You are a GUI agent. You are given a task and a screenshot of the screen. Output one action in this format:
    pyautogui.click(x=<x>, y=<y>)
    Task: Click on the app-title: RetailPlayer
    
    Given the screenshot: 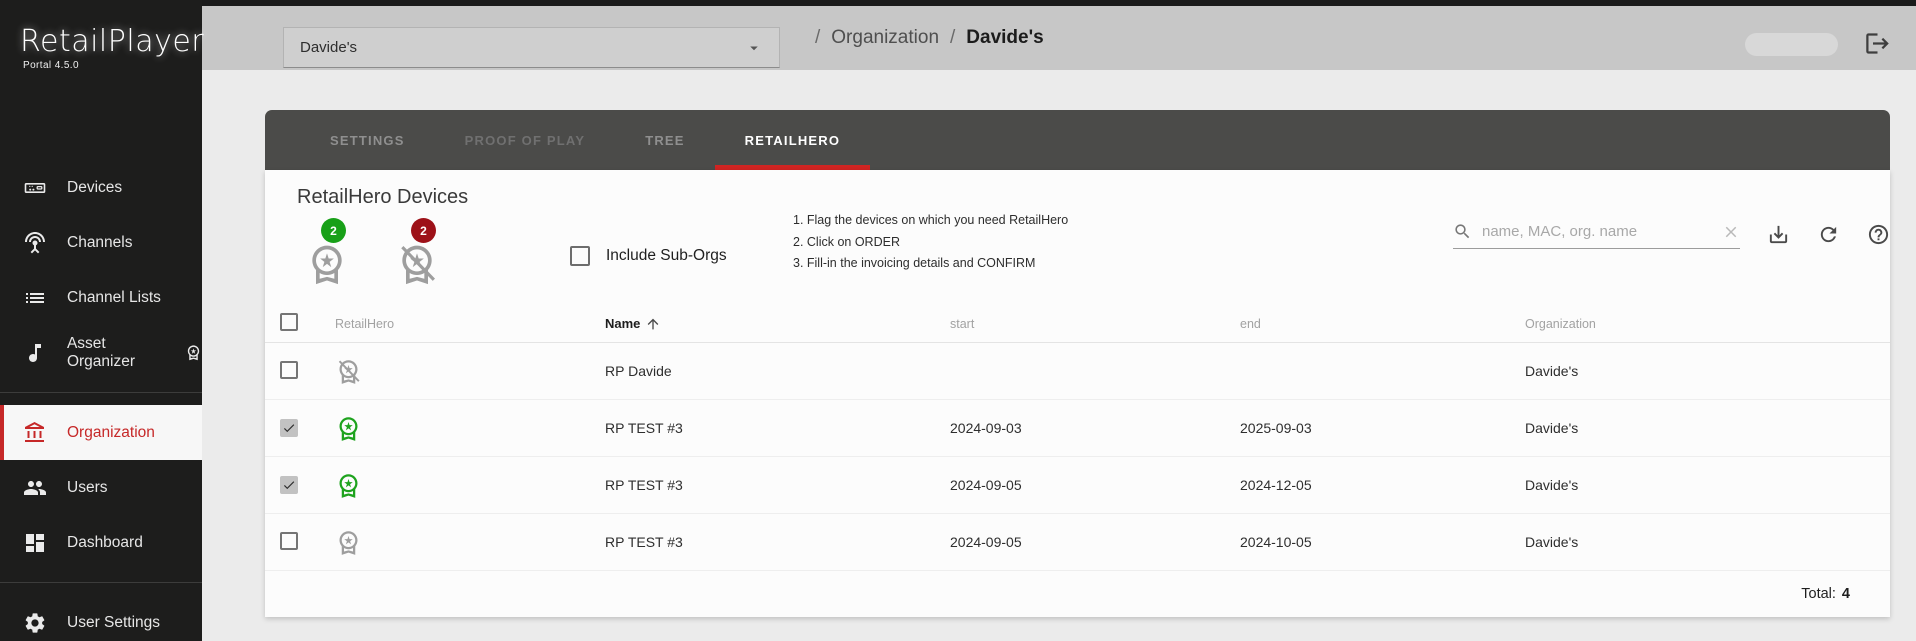 What is the action you would take?
    pyautogui.click(x=112, y=41)
    